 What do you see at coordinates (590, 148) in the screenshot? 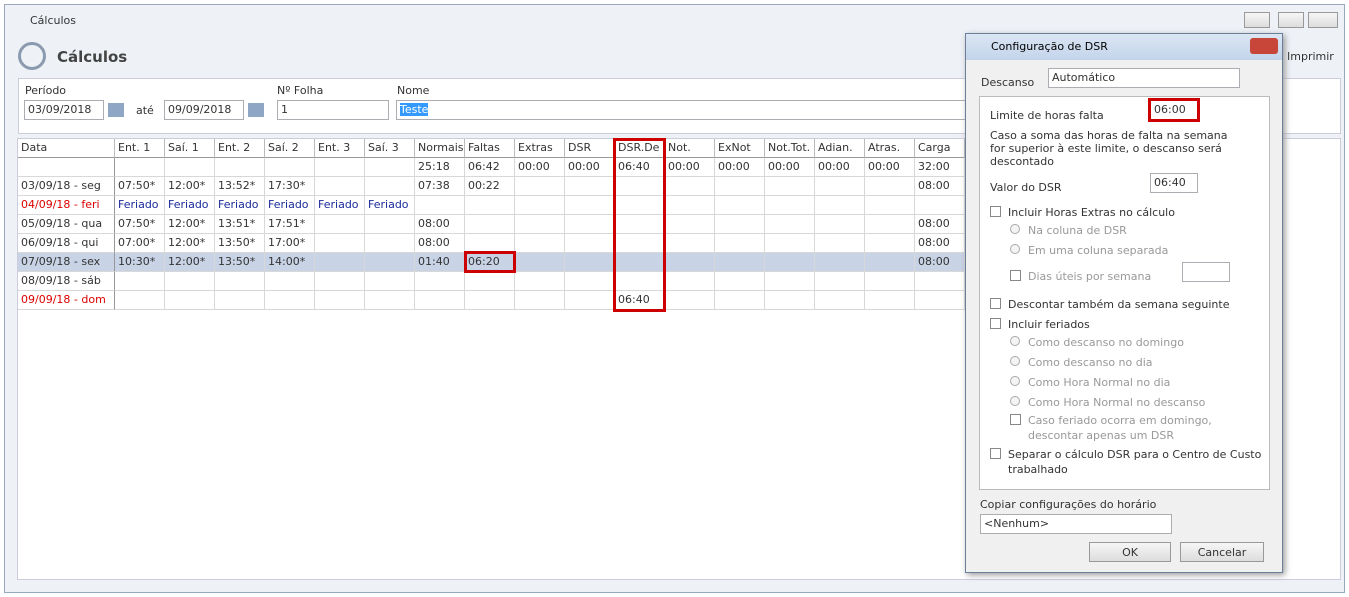
I see `column-header: DSR` at bounding box center [590, 148].